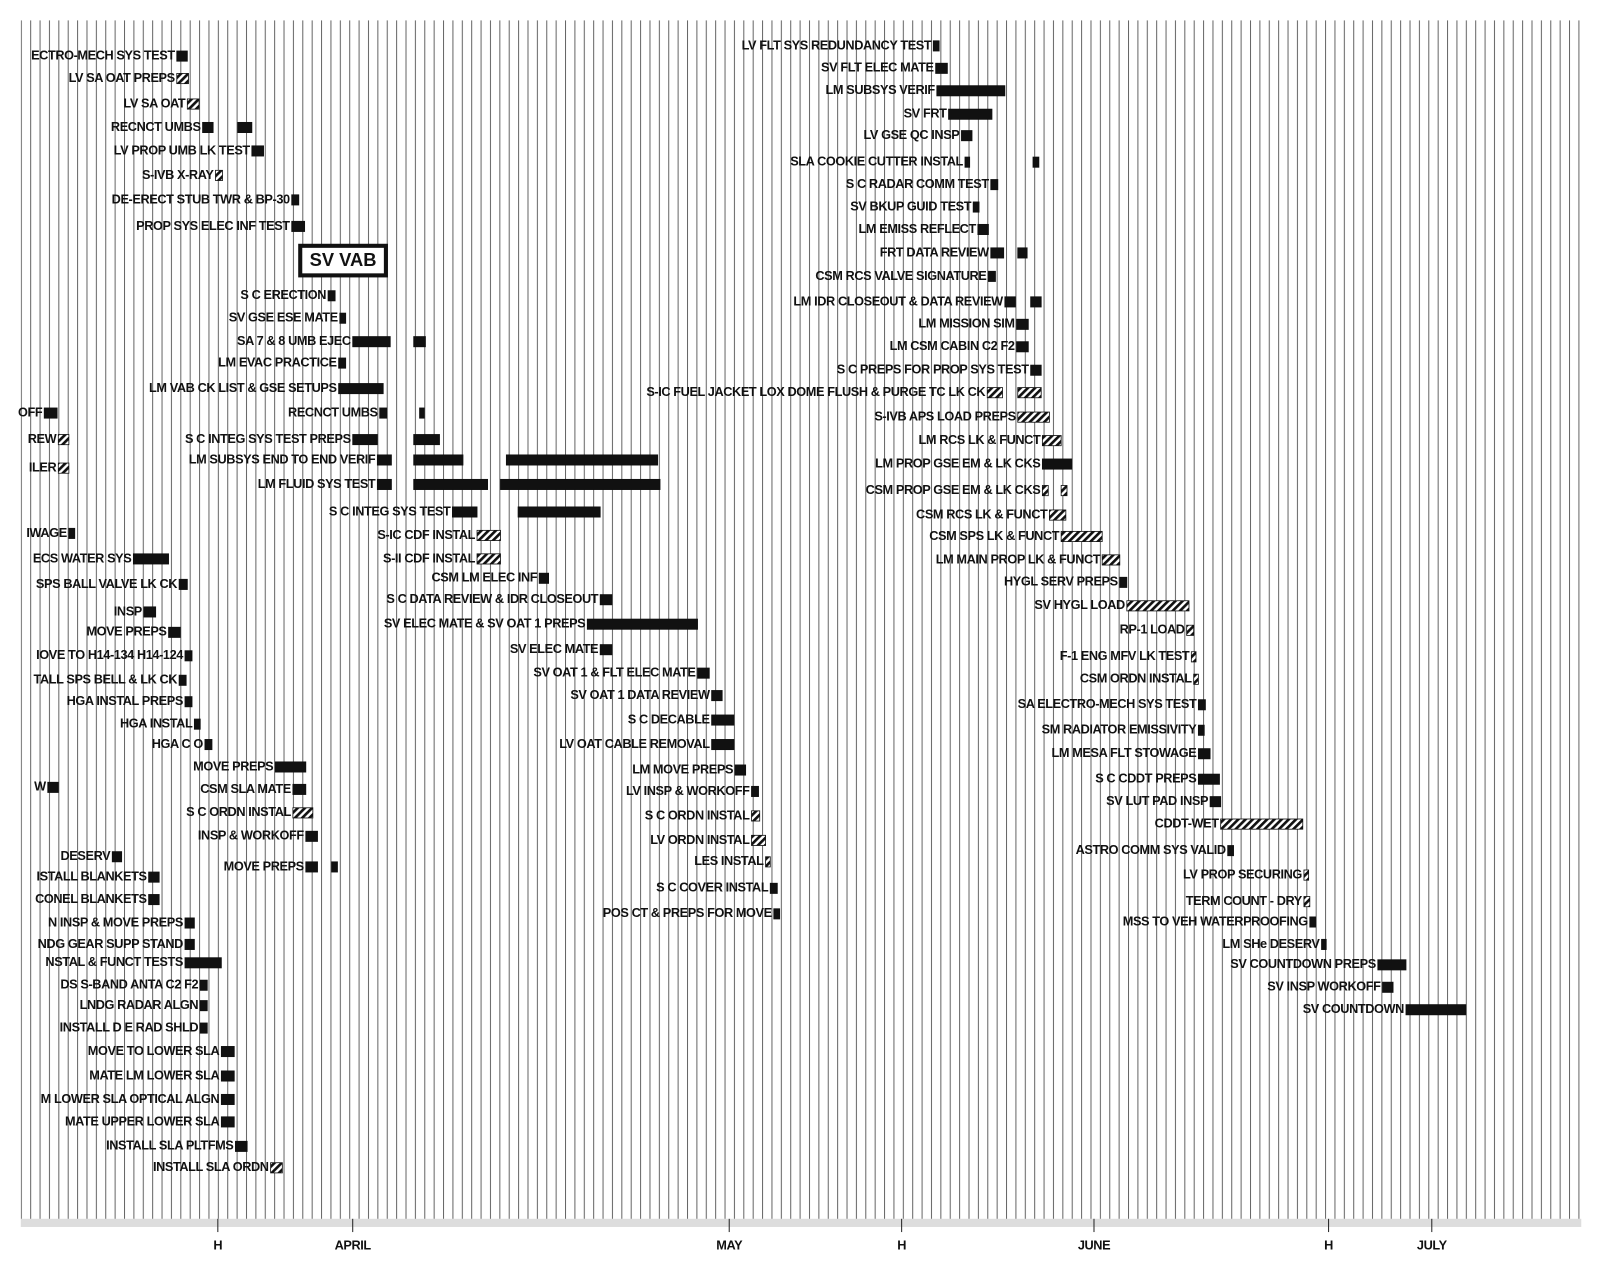  I want to click on task-label: S-IVB APS LOAD PREPS, so click(944, 416).